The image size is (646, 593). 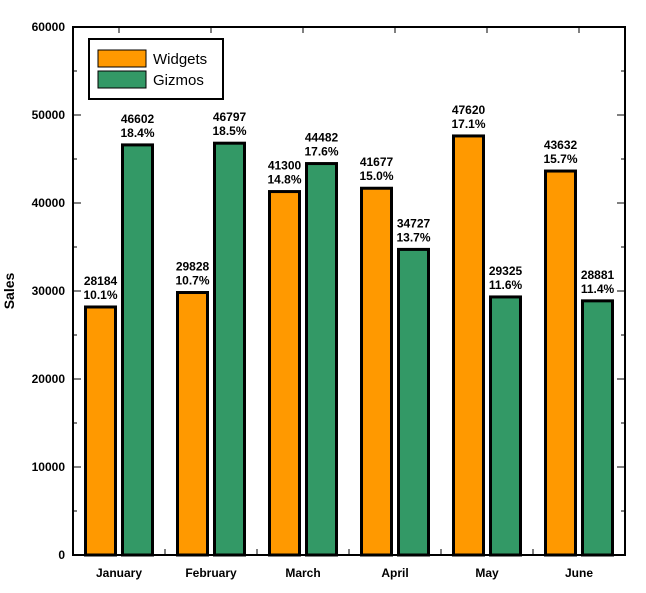 What do you see at coordinates (414, 223) in the screenshot?
I see `value-label-gizmos-april: 34727` at bounding box center [414, 223].